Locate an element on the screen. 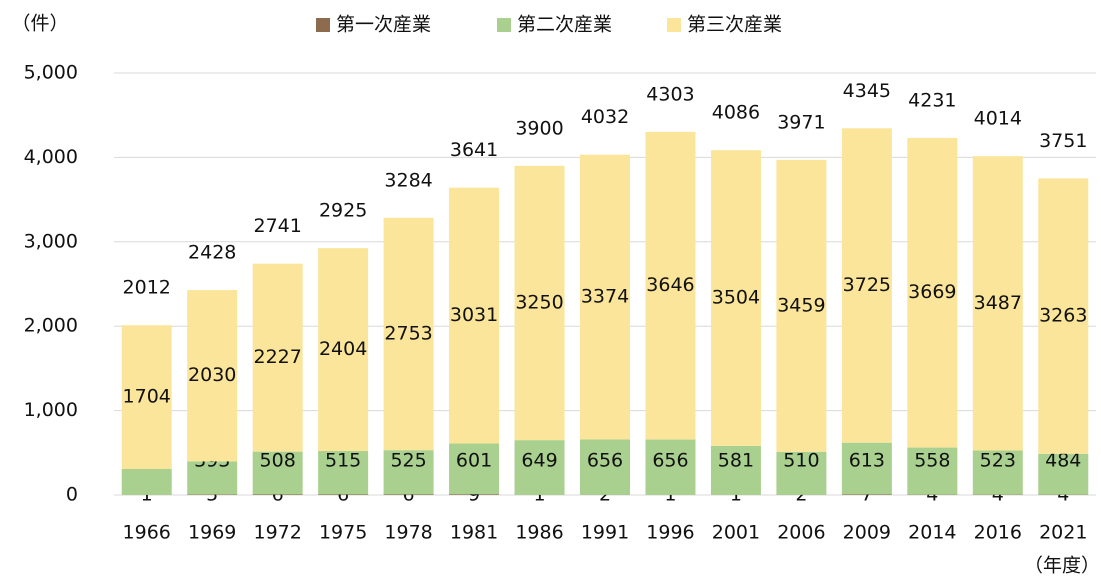  x-tick-label: 1972 is located at coordinates (277, 533).